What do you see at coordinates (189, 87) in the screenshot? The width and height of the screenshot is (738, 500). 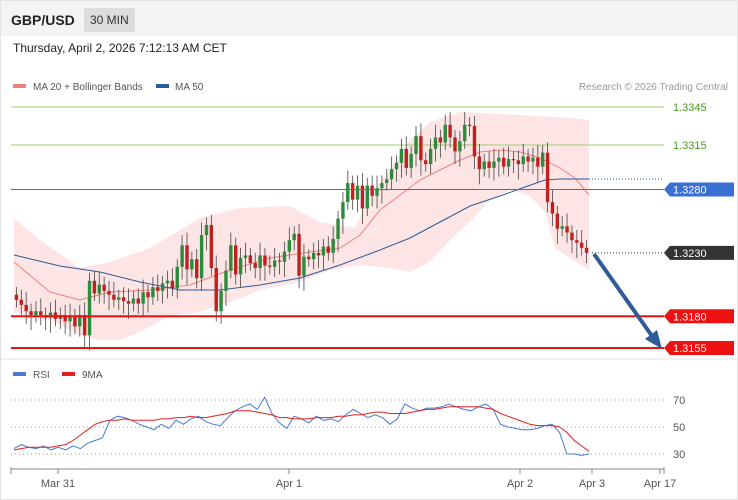 I see `legend-label-ma50: MA 50` at bounding box center [189, 87].